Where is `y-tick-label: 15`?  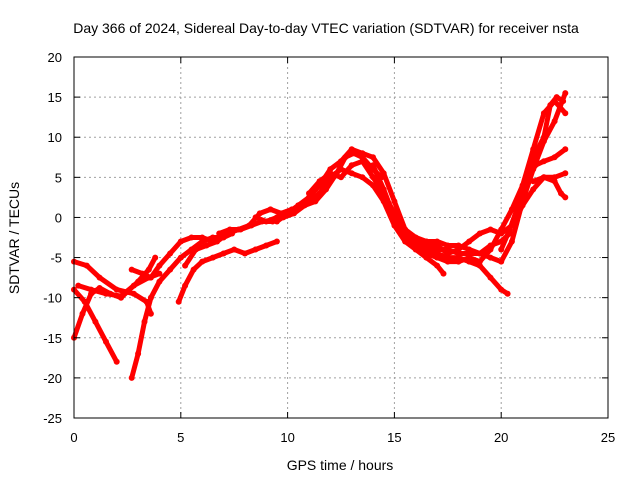
y-tick-label: 15 is located at coordinates (55, 97).